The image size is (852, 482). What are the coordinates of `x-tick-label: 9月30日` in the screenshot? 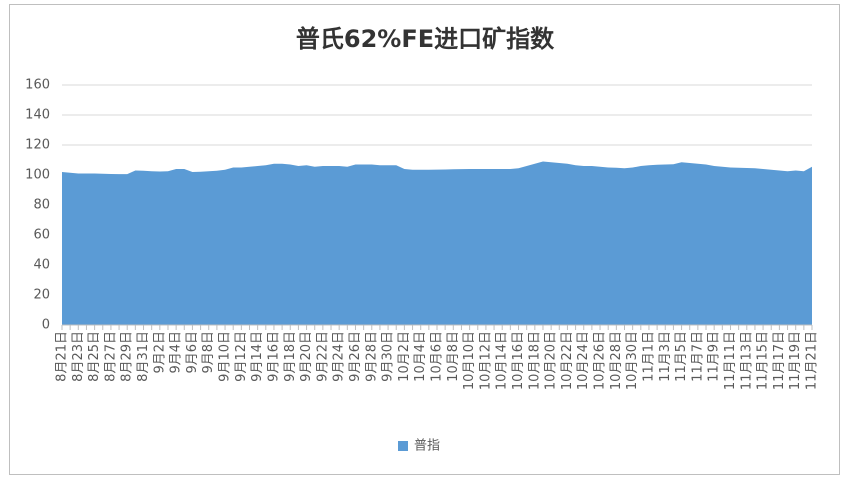 It's located at (388, 356).